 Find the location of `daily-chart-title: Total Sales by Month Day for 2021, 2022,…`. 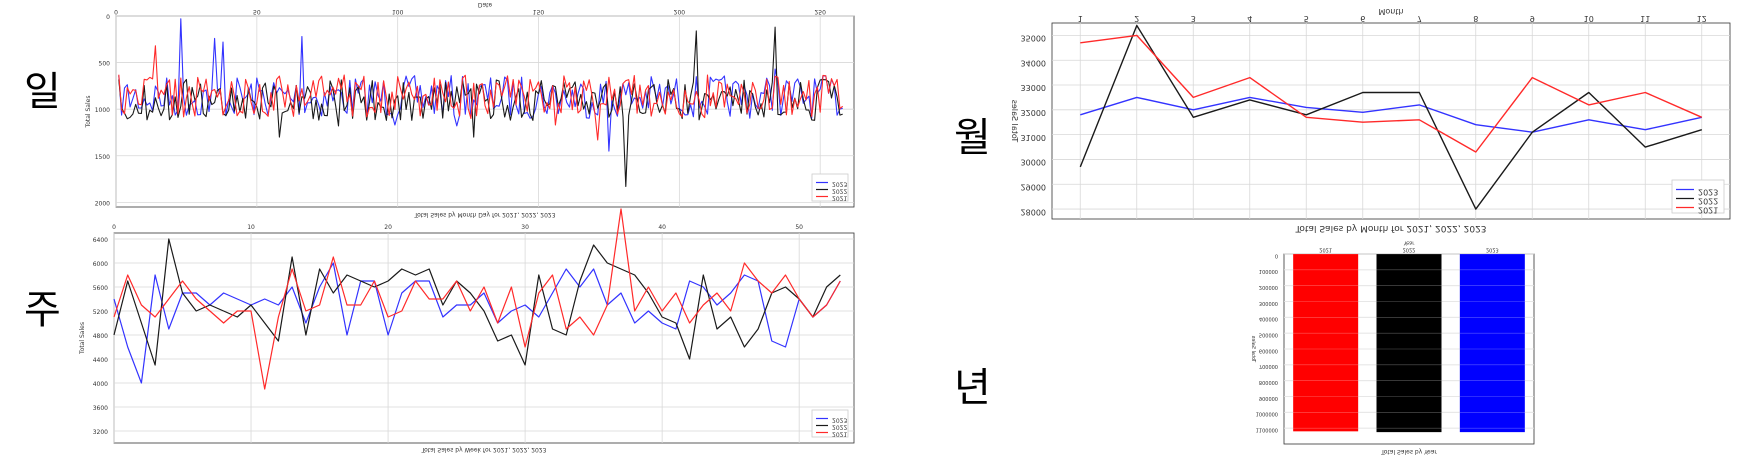

daily-chart-title: Total Sales by Month Day for 2021, 2022,… is located at coordinates (484, 214).